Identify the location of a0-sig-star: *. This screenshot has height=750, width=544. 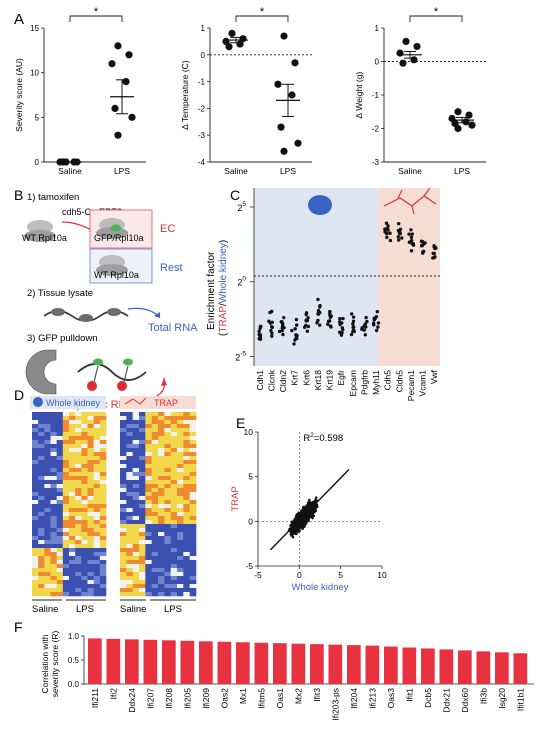
(96, 12).